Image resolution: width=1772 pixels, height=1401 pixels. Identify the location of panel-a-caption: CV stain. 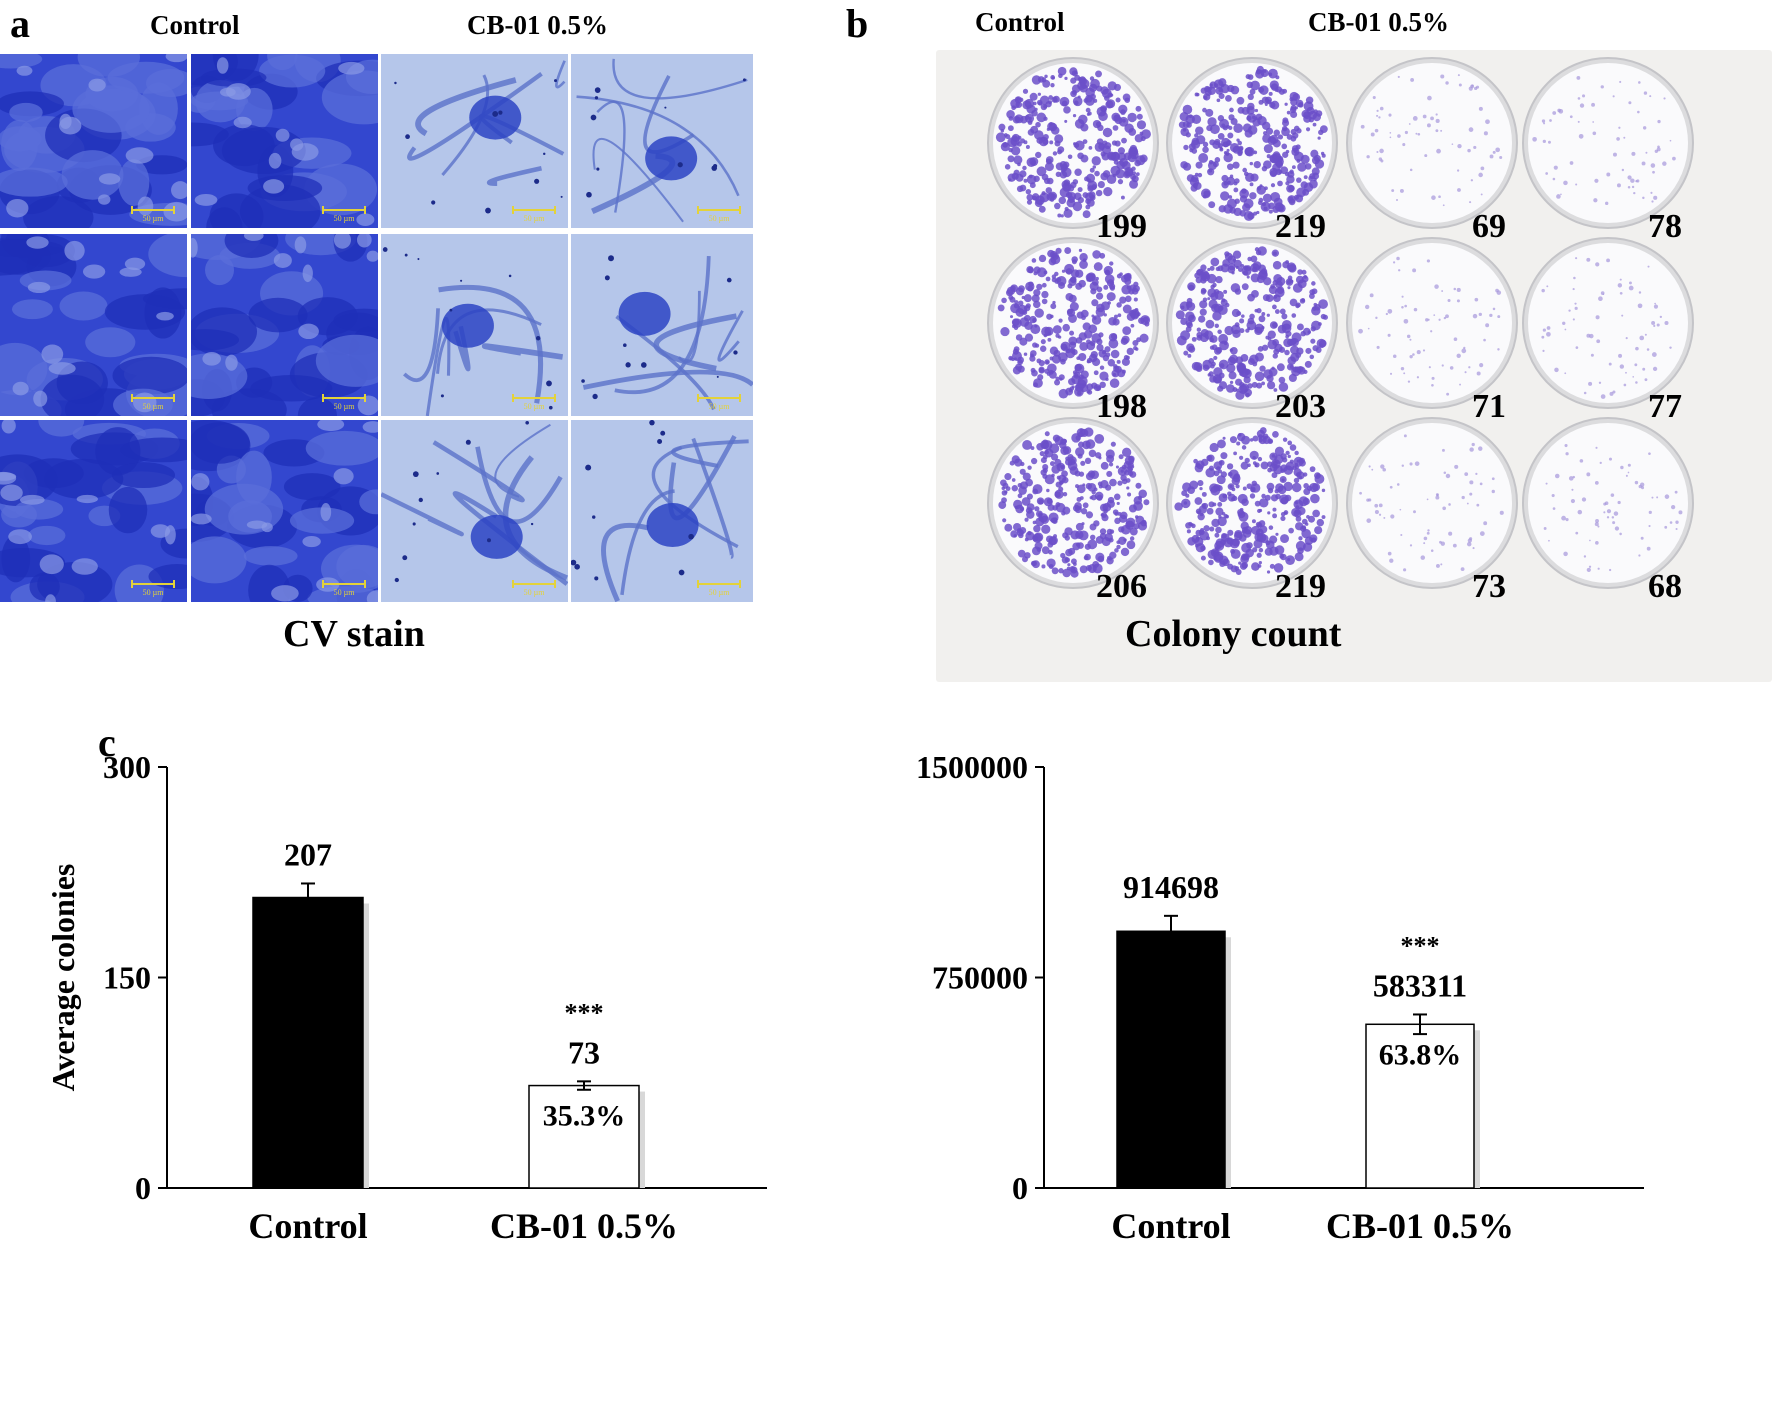
(354, 634).